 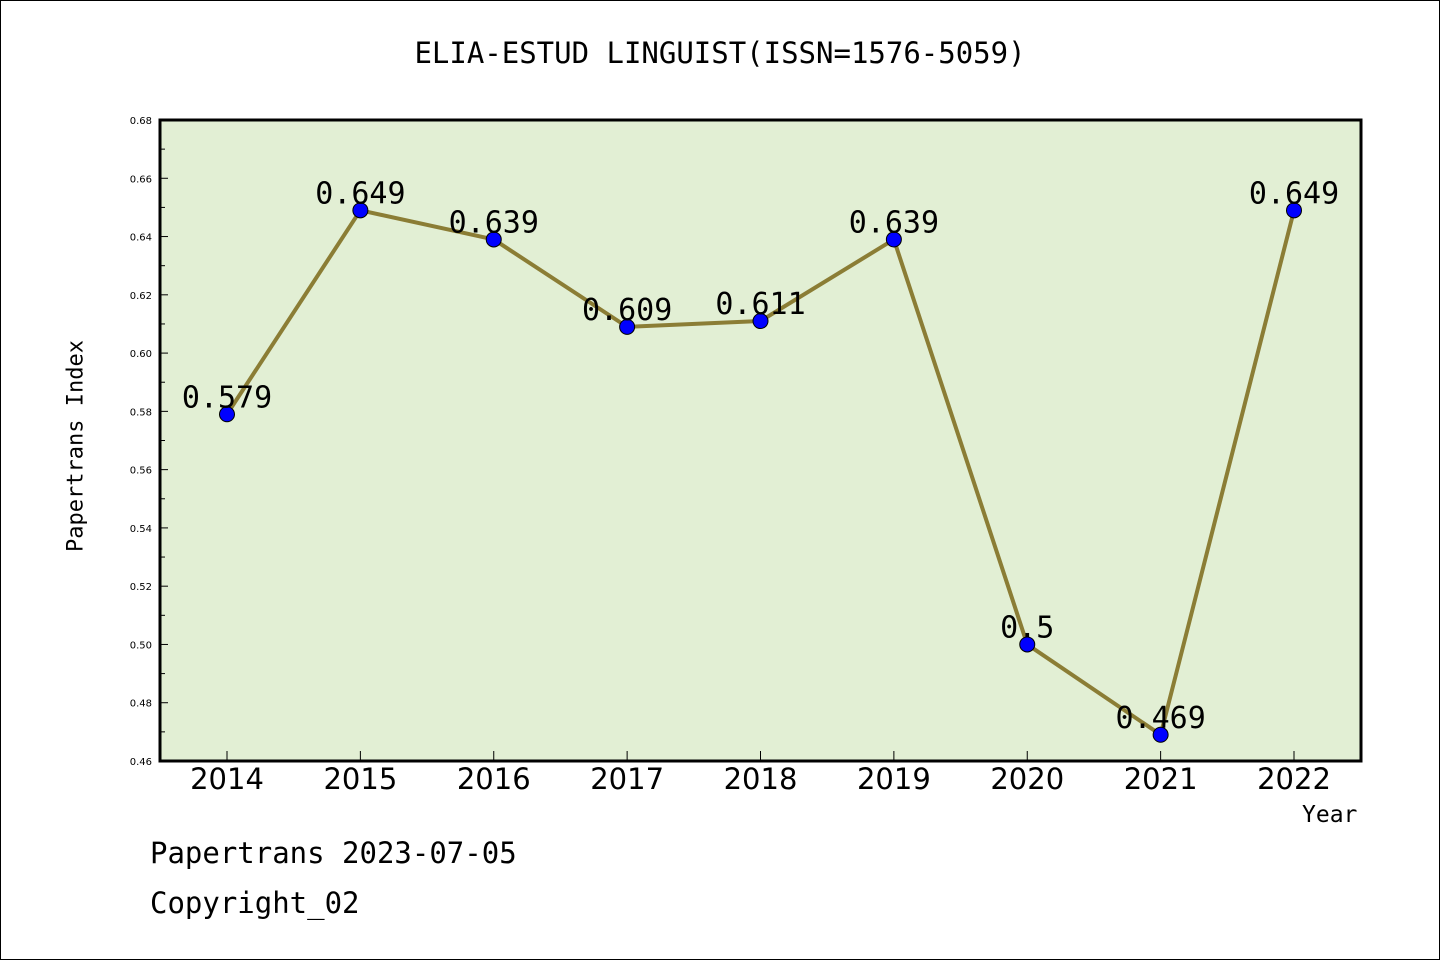 What do you see at coordinates (141, 645) in the screenshot?
I see `y-tick-label: 0.50` at bounding box center [141, 645].